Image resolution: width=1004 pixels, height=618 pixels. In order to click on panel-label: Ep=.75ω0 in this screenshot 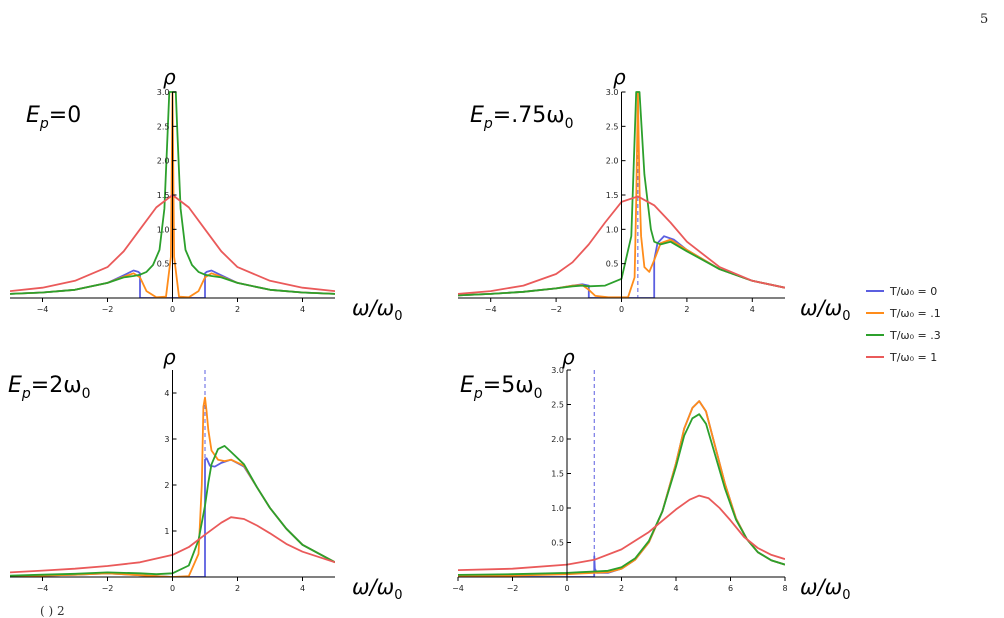, I will do `click(522, 117)`.